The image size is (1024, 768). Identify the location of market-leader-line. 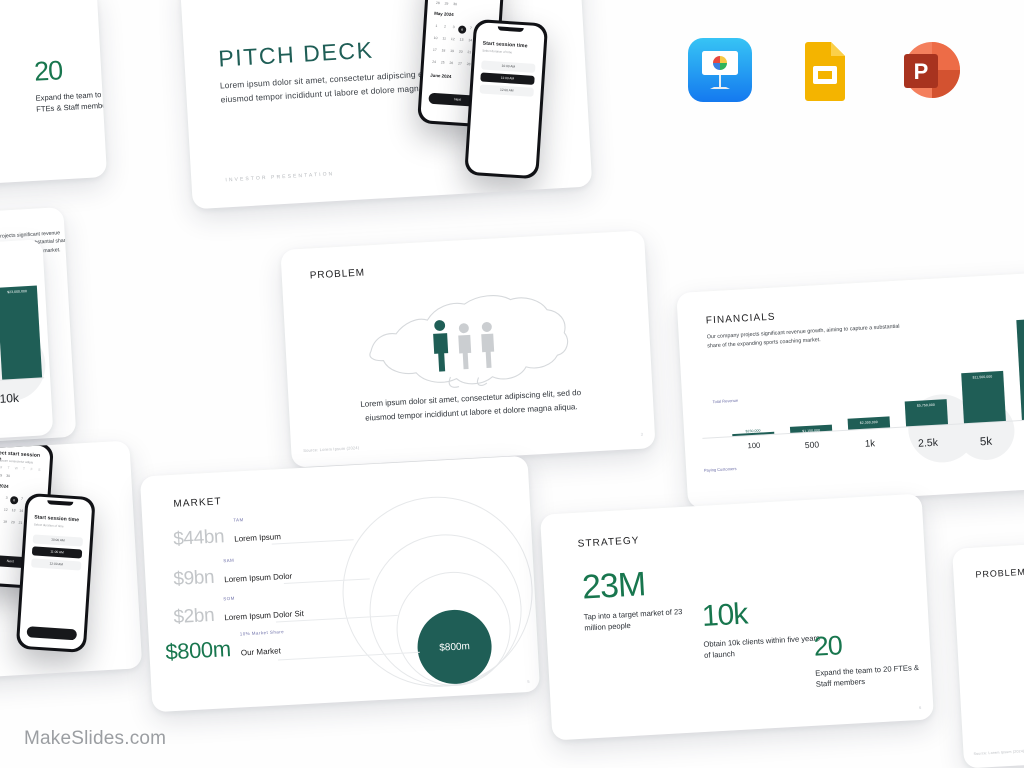
(312, 542).